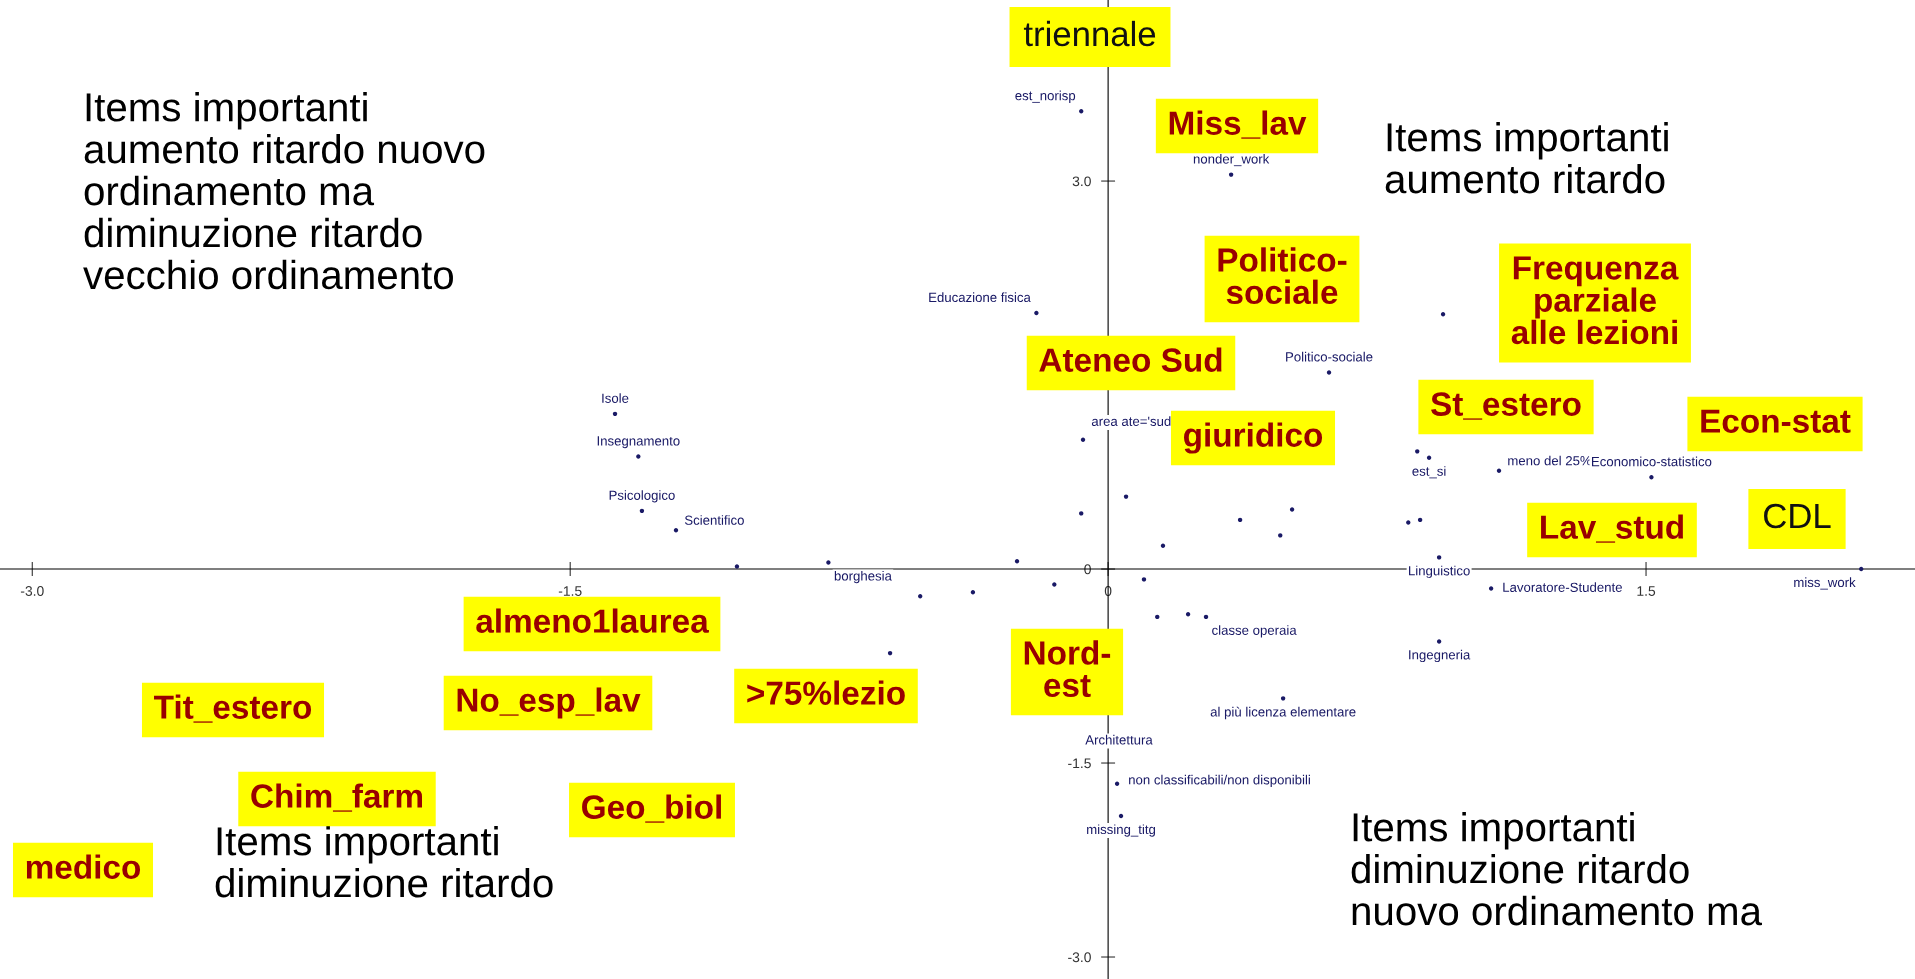 The width and height of the screenshot is (1915, 979). I want to click on annotation: >75%lezio, so click(826, 692).